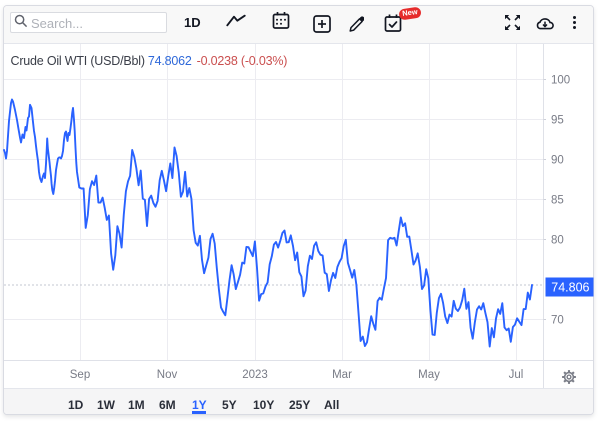 This screenshot has height=422, width=600. What do you see at coordinates (342, 375) in the screenshot?
I see `svg-text: Mar` at bounding box center [342, 375].